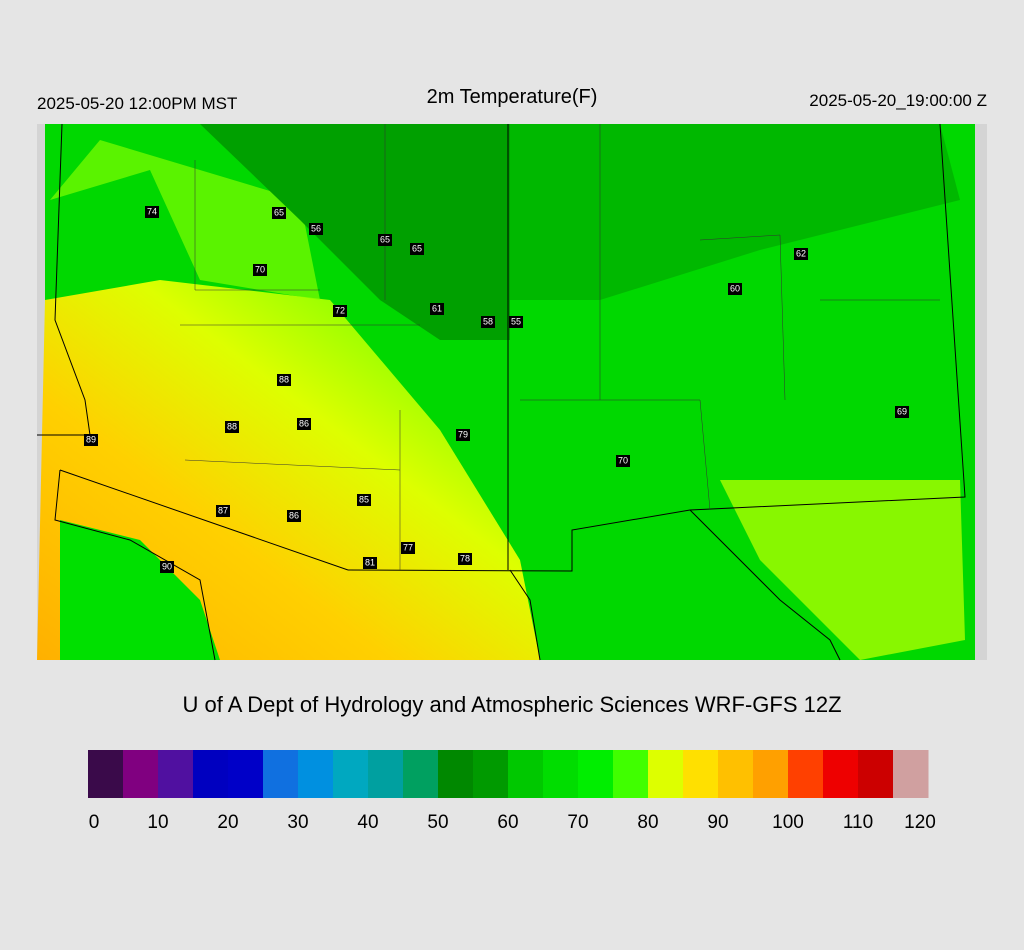 The height and width of the screenshot is (950, 1024). I want to click on station-value: 89, so click(91, 439).